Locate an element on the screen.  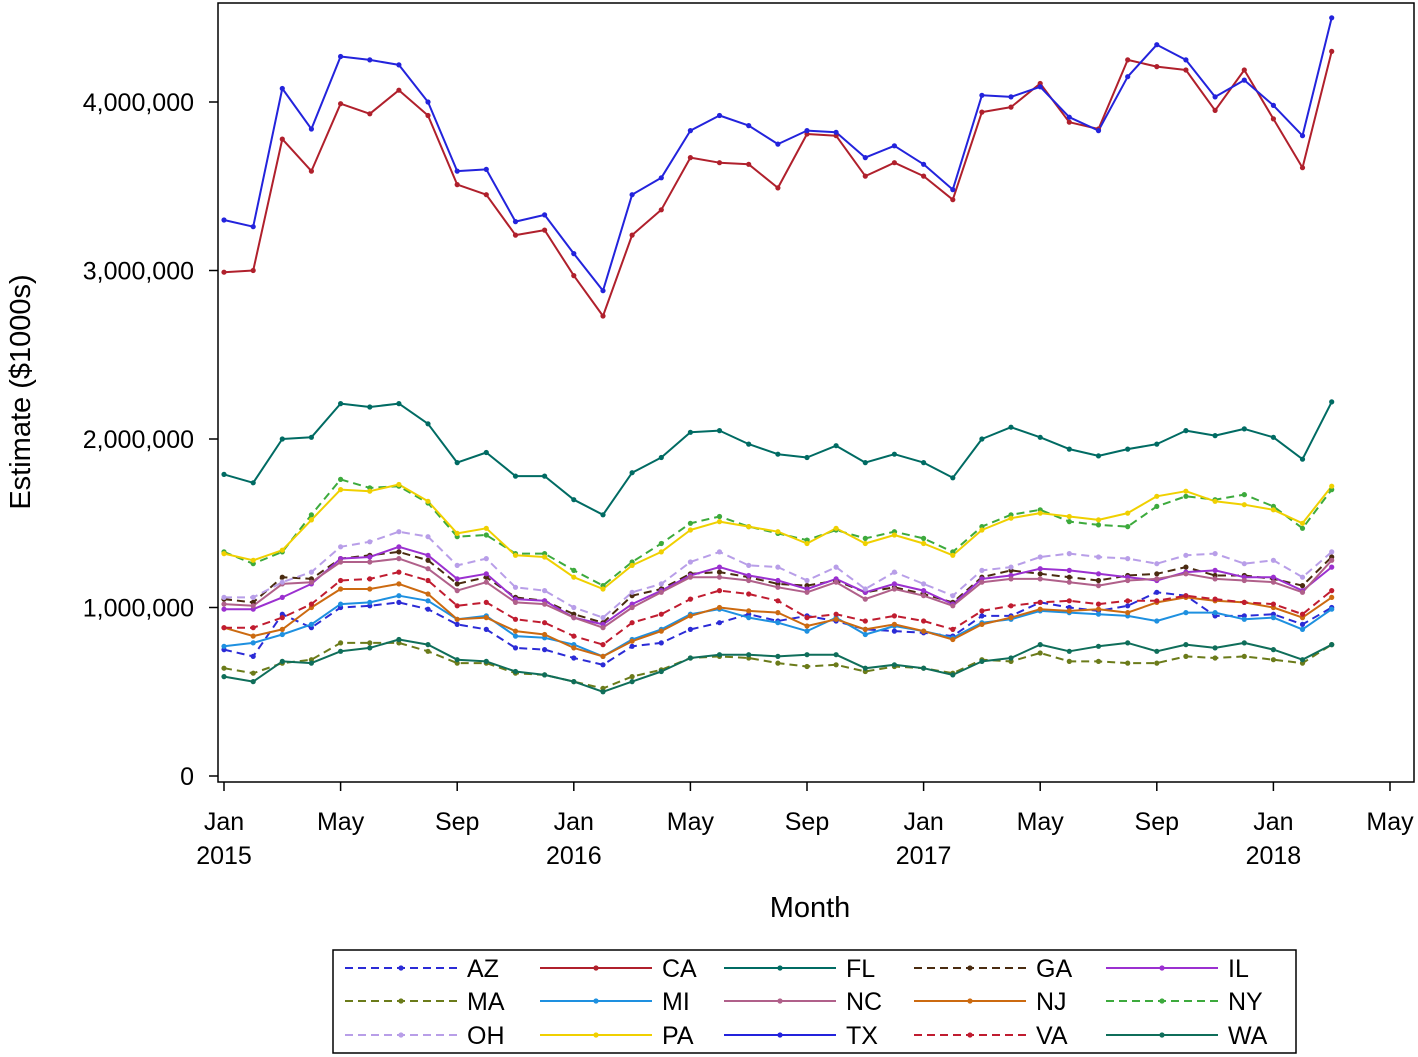
legend-label-fl: FL is located at coordinates (860, 969).